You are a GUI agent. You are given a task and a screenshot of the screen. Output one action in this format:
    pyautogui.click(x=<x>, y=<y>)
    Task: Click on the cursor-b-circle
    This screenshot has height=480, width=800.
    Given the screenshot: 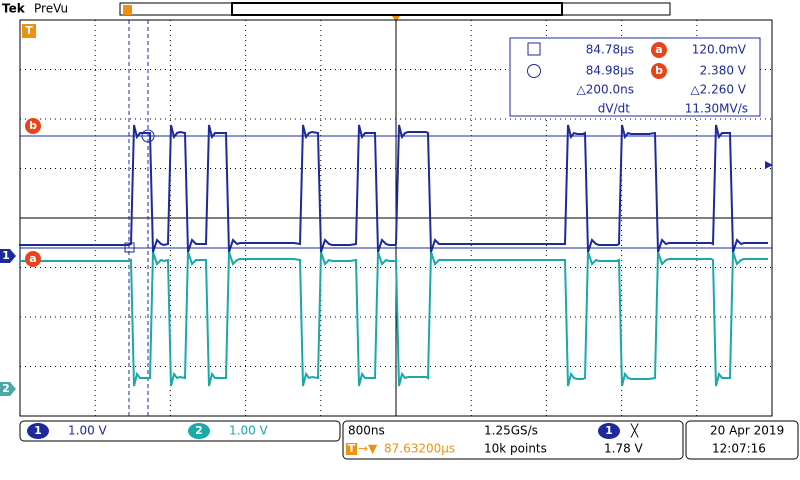 What is the action you would take?
    pyautogui.click(x=148, y=136)
    